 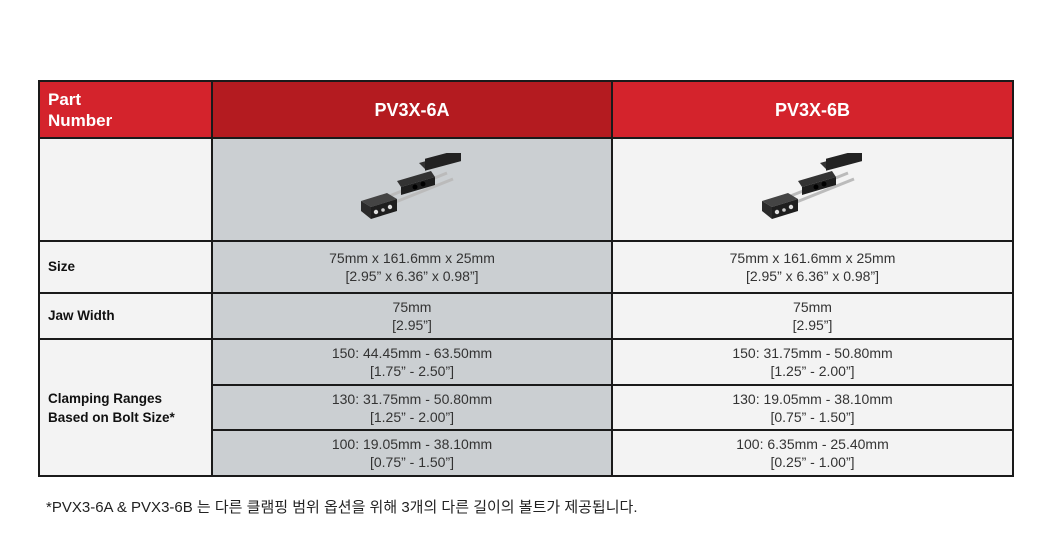 What do you see at coordinates (125, 407) in the screenshot?
I see `clamping-label: Clamping Ranges Based on Bolt Size*` at bounding box center [125, 407].